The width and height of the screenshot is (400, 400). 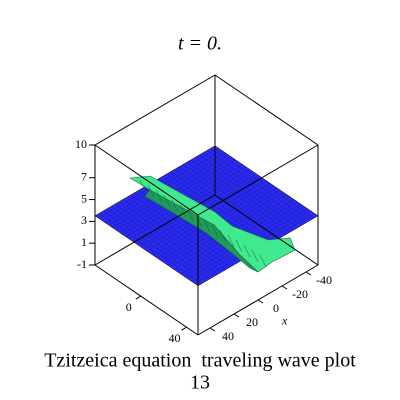 I want to click on z-tick-label: 10, so click(x=81, y=144).